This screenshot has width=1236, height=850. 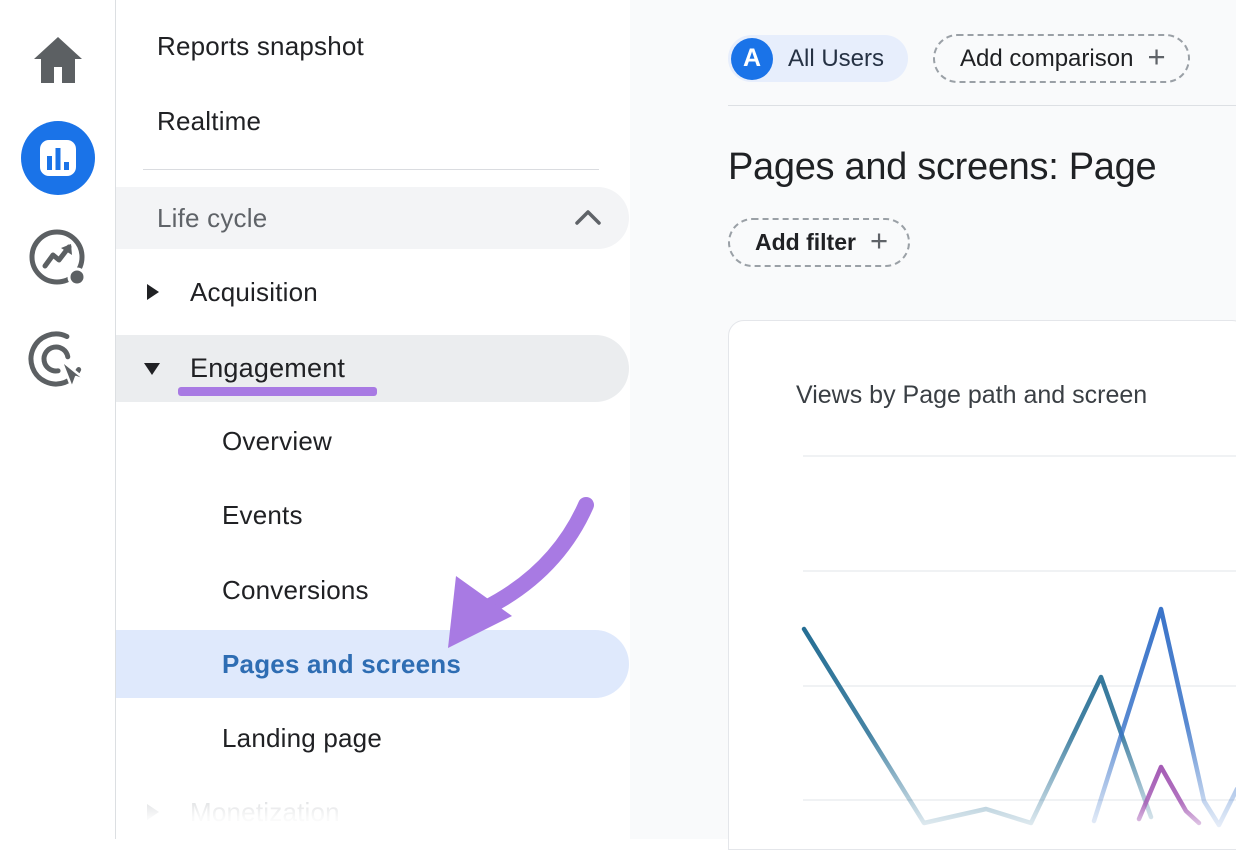 I want to click on series-blue, so click(x=1163, y=717).